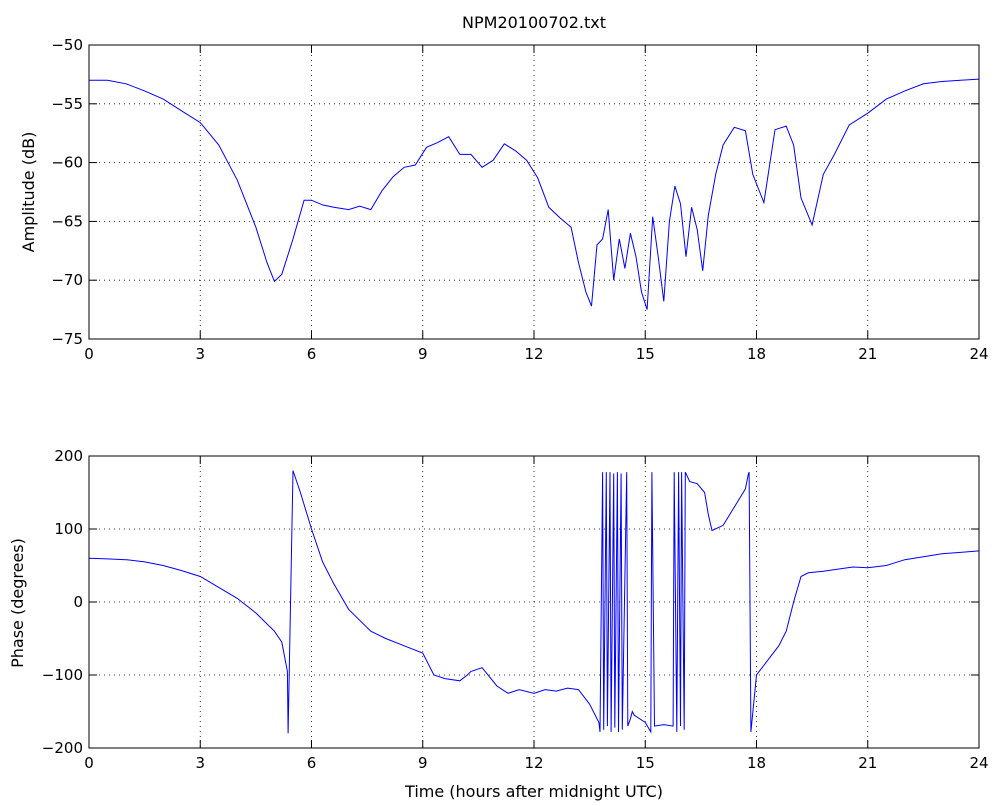 This screenshot has width=998, height=806. What do you see at coordinates (67, 104) in the screenshot?
I see `amplitude-y-tick-label: −55` at bounding box center [67, 104].